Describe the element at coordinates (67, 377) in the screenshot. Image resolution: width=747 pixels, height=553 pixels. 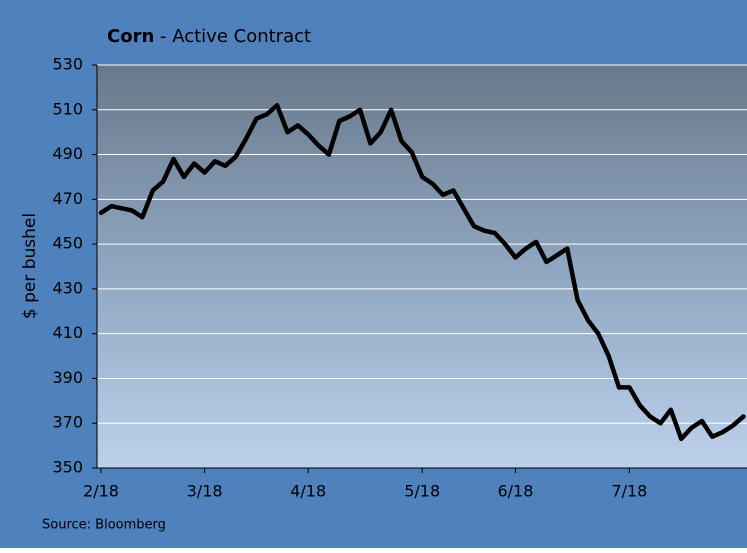
I see `y-tick-label: 390` at that location.